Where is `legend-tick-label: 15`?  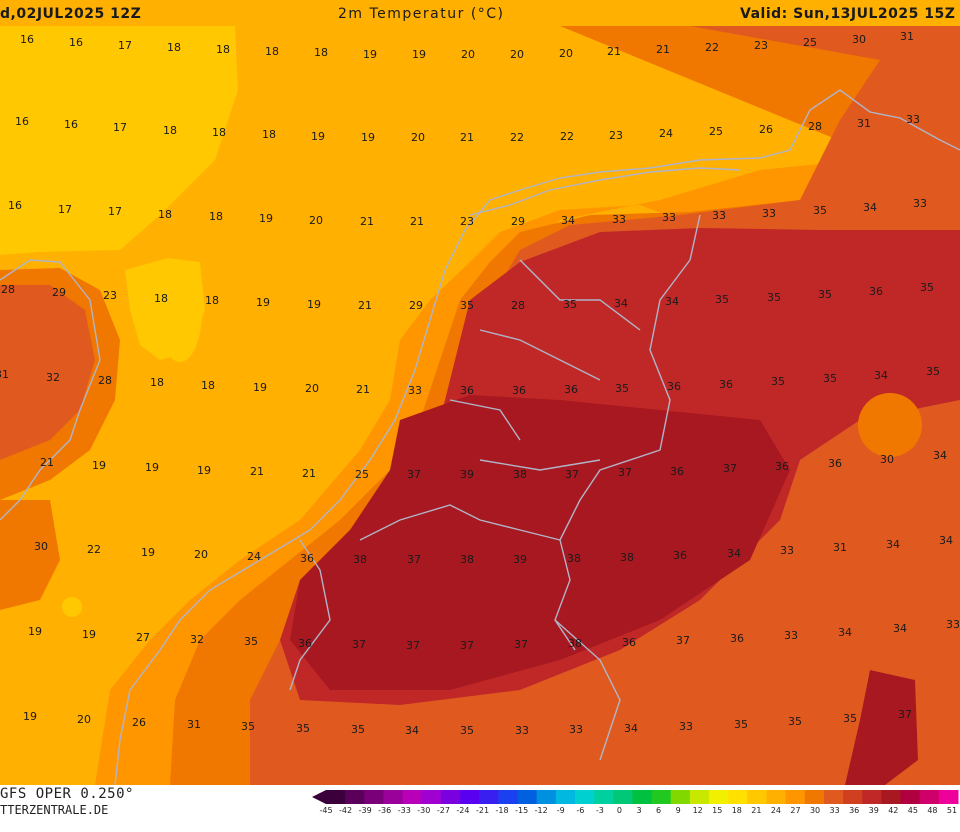 legend-tick-label: 15 is located at coordinates (717, 810).